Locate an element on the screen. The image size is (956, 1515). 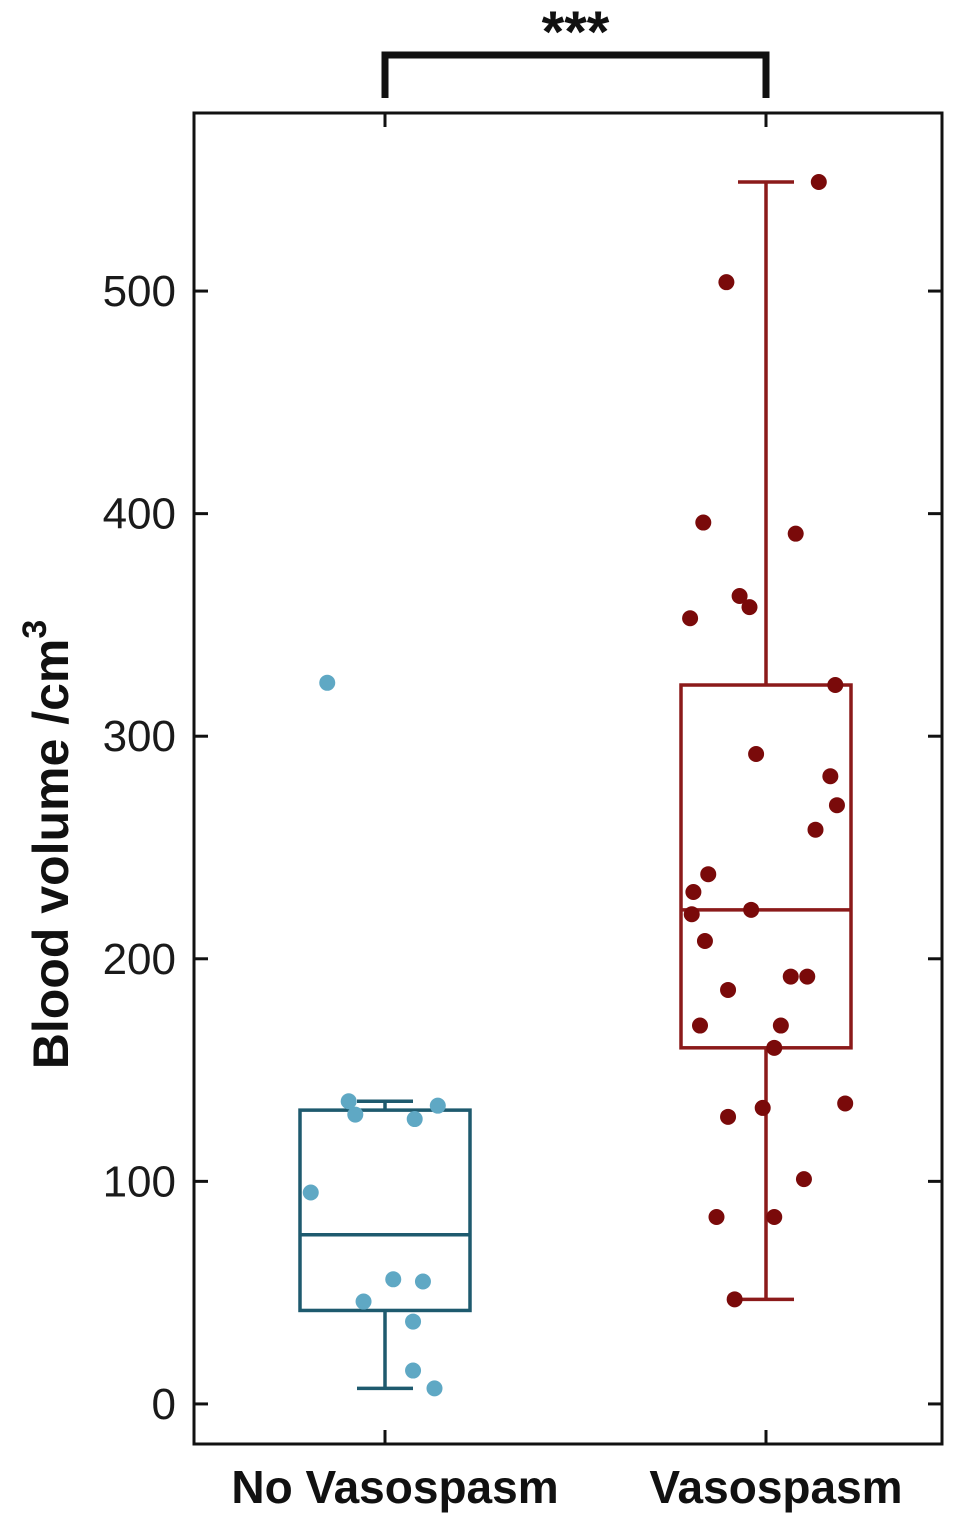
y-axis-label-superscript: 3 is located at coordinates (35, 629).